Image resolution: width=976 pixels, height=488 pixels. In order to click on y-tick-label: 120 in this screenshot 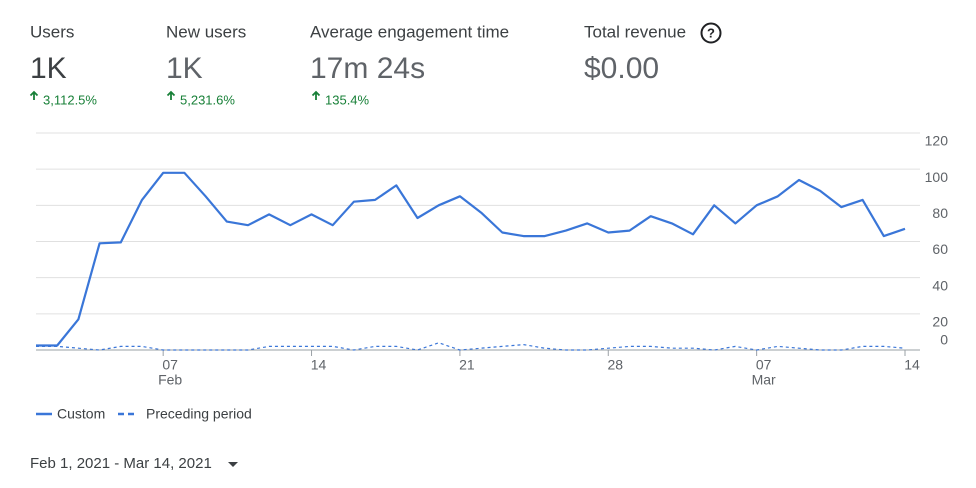, I will do `click(937, 141)`.